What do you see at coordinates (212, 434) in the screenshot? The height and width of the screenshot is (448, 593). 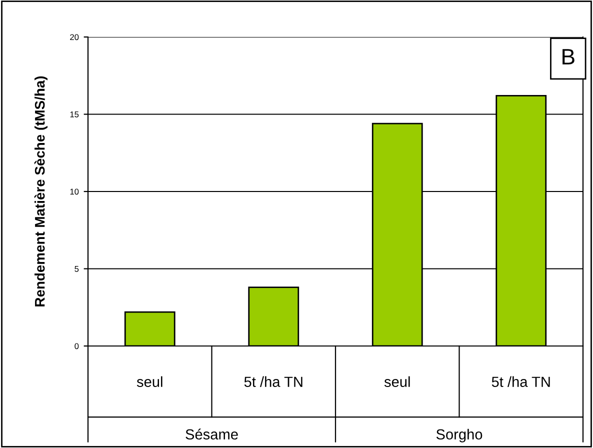 I see `text: Sésame` at bounding box center [212, 434].